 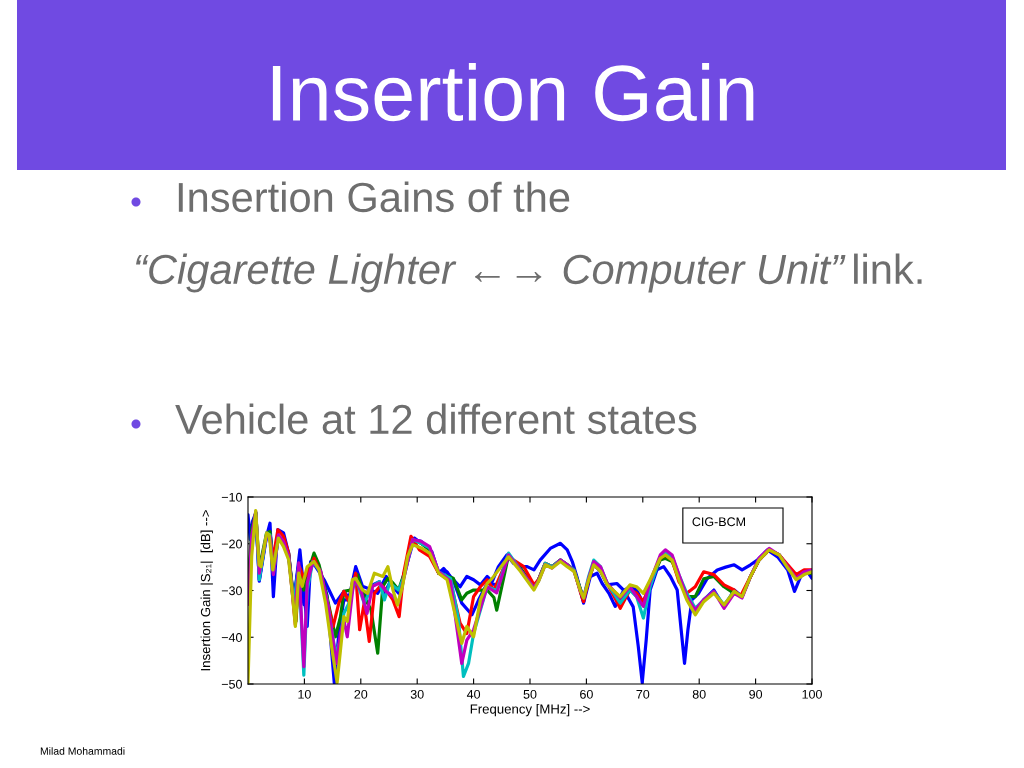 What do you see at coordinates (82, 751) in the screenshot?
I see `text: Milad Mohammadi` at bounding box center [82, 751].